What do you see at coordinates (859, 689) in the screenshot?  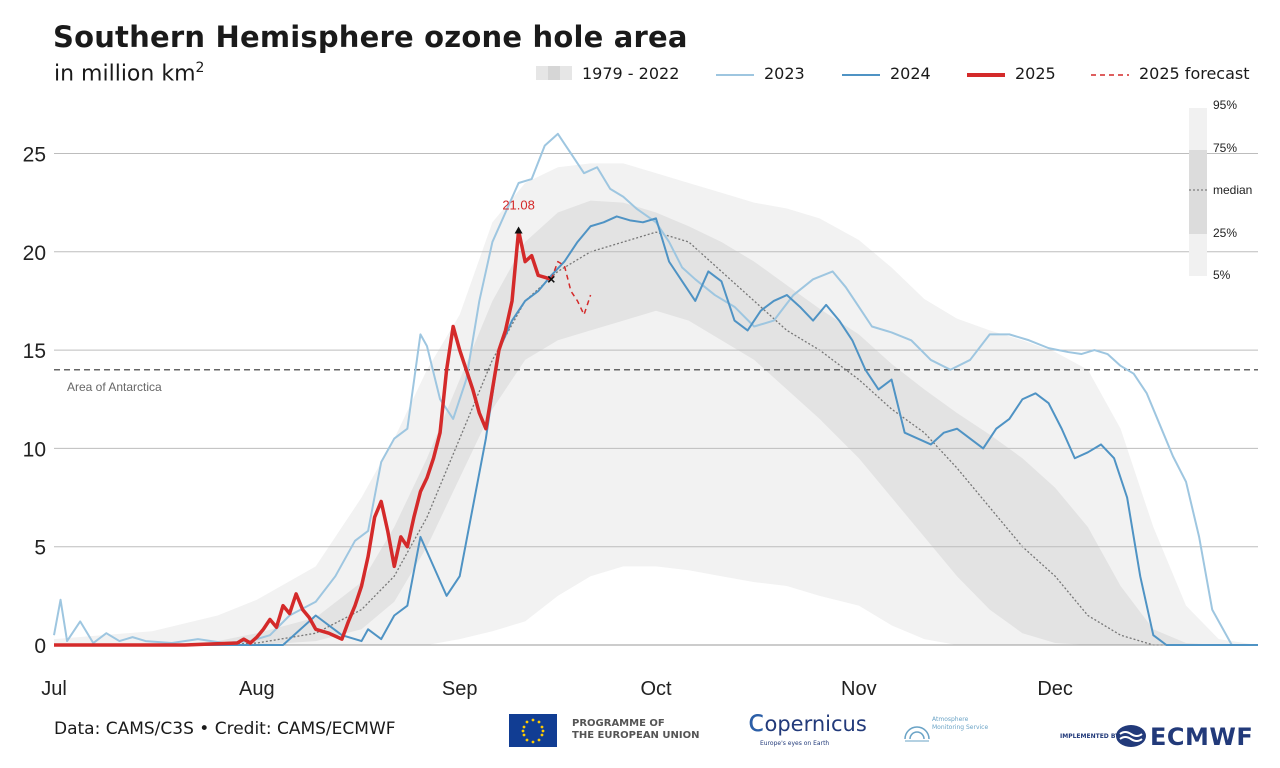 I see `x-tick-label: Nov` at bounding box center [859, 689].